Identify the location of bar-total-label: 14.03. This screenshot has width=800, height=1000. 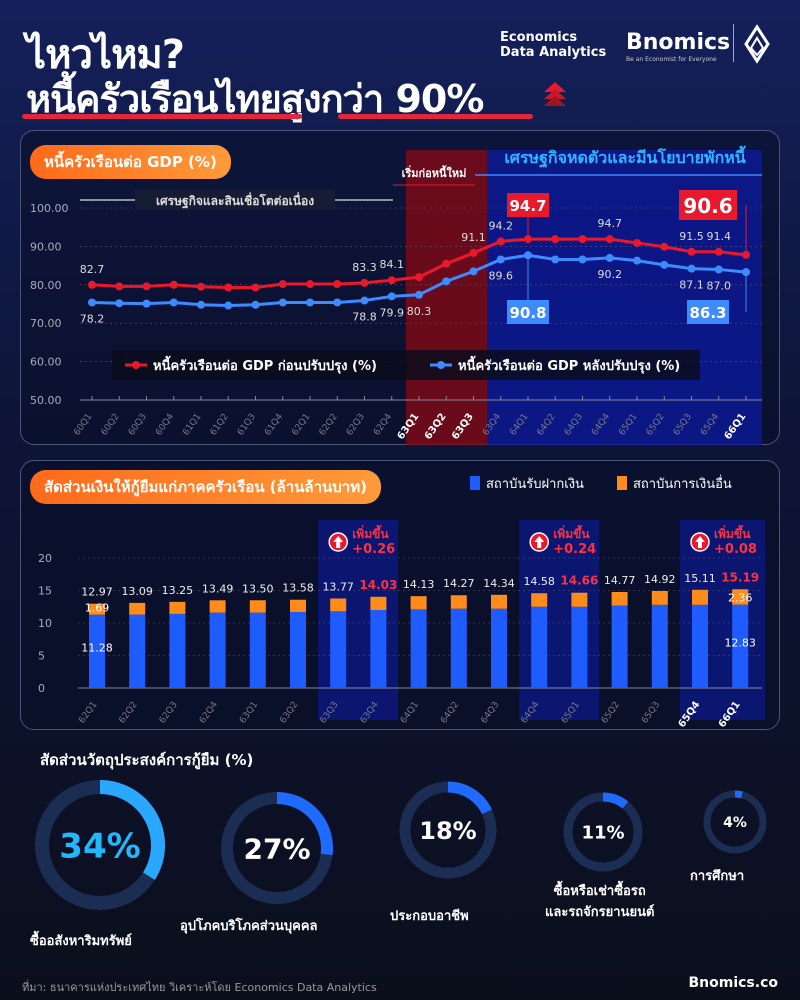
(378, 585).